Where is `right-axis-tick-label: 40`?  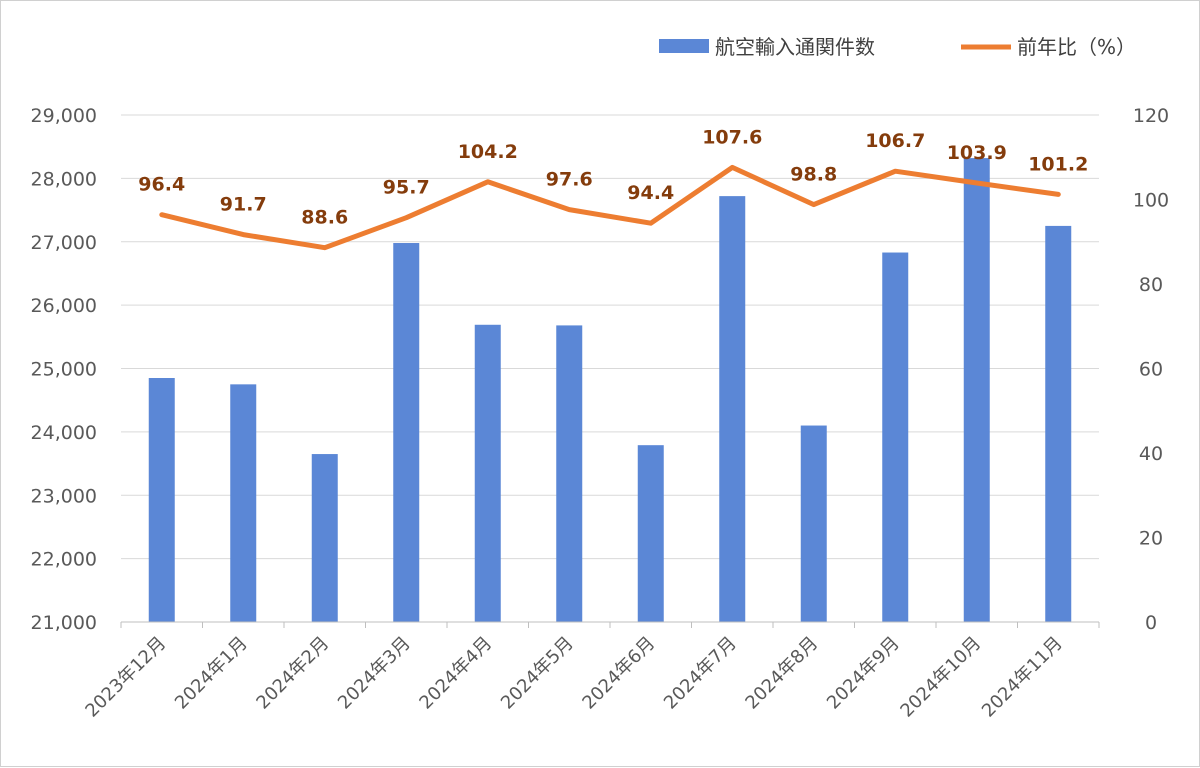
right-axis-tick-label: 40 is located at coordinates (1151, 454).